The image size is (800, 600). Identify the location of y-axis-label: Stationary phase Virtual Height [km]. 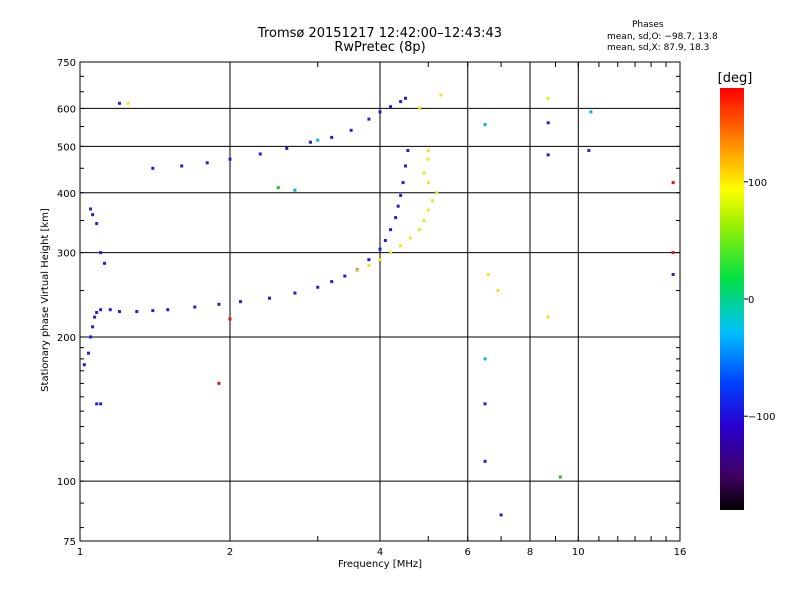
(45, 300).